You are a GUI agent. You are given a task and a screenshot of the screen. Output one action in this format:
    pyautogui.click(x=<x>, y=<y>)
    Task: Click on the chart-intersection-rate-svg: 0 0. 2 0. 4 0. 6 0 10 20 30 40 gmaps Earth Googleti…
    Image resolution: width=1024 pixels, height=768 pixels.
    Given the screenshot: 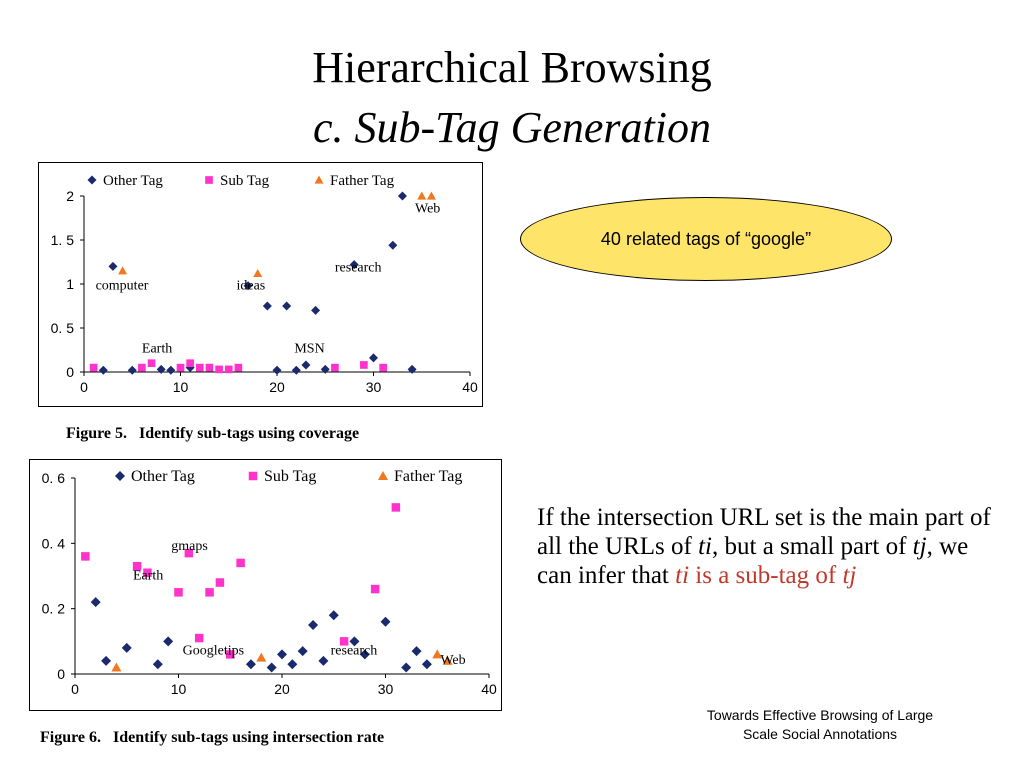 What is the action you would take?
    pyautogui.click(x=269, y=582)
    